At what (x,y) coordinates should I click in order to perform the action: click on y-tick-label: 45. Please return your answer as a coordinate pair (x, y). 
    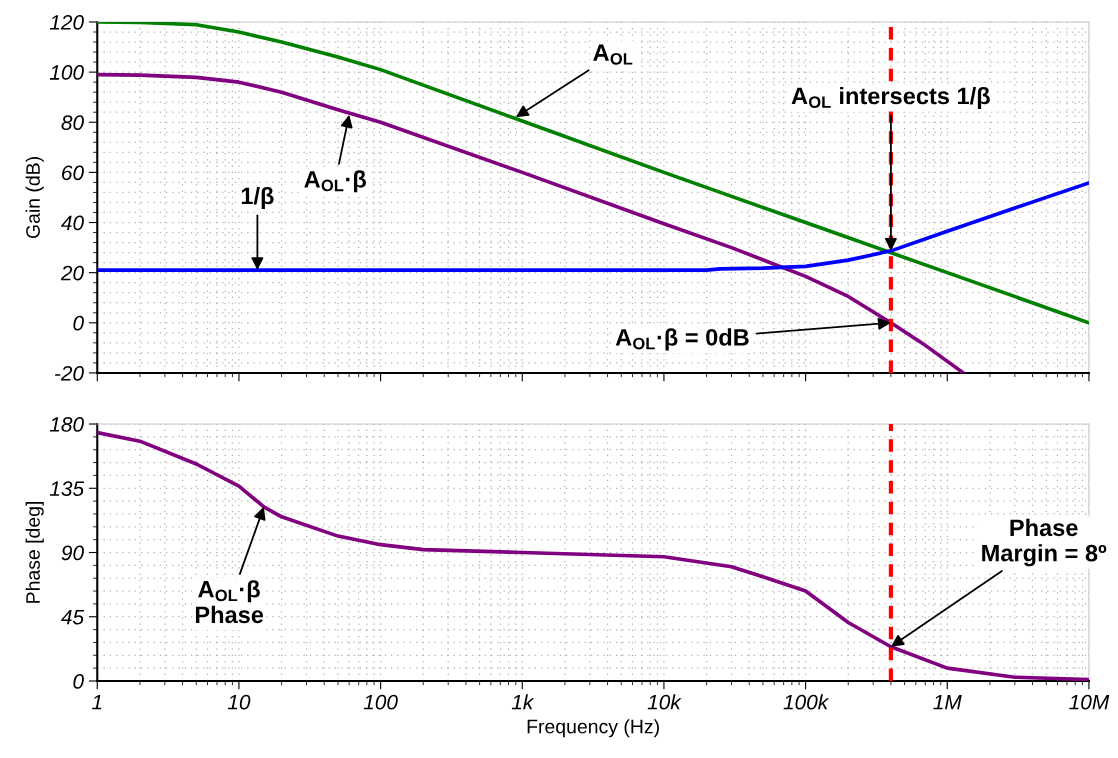
    Looking at the image, I should click on (73, 617).